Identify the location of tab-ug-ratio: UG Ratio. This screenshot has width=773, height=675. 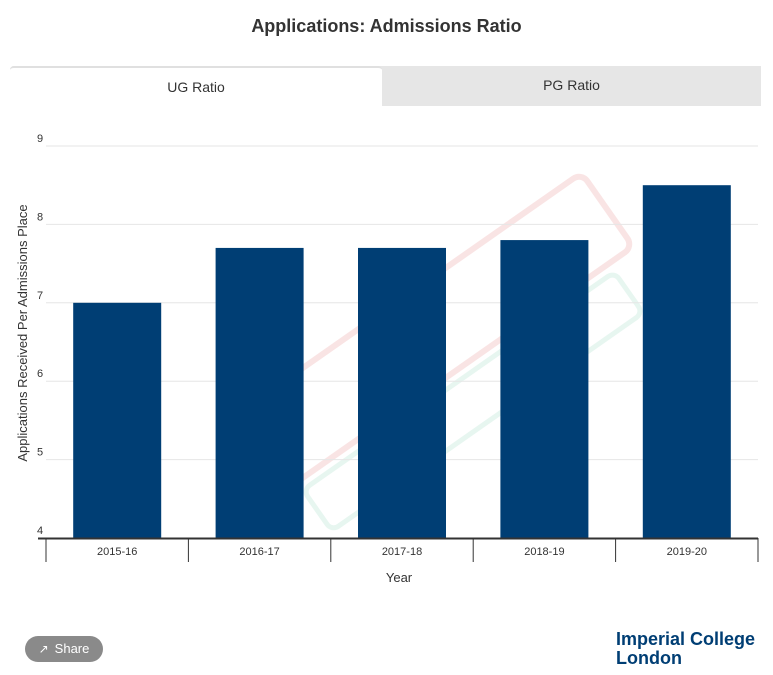
(196, 86).